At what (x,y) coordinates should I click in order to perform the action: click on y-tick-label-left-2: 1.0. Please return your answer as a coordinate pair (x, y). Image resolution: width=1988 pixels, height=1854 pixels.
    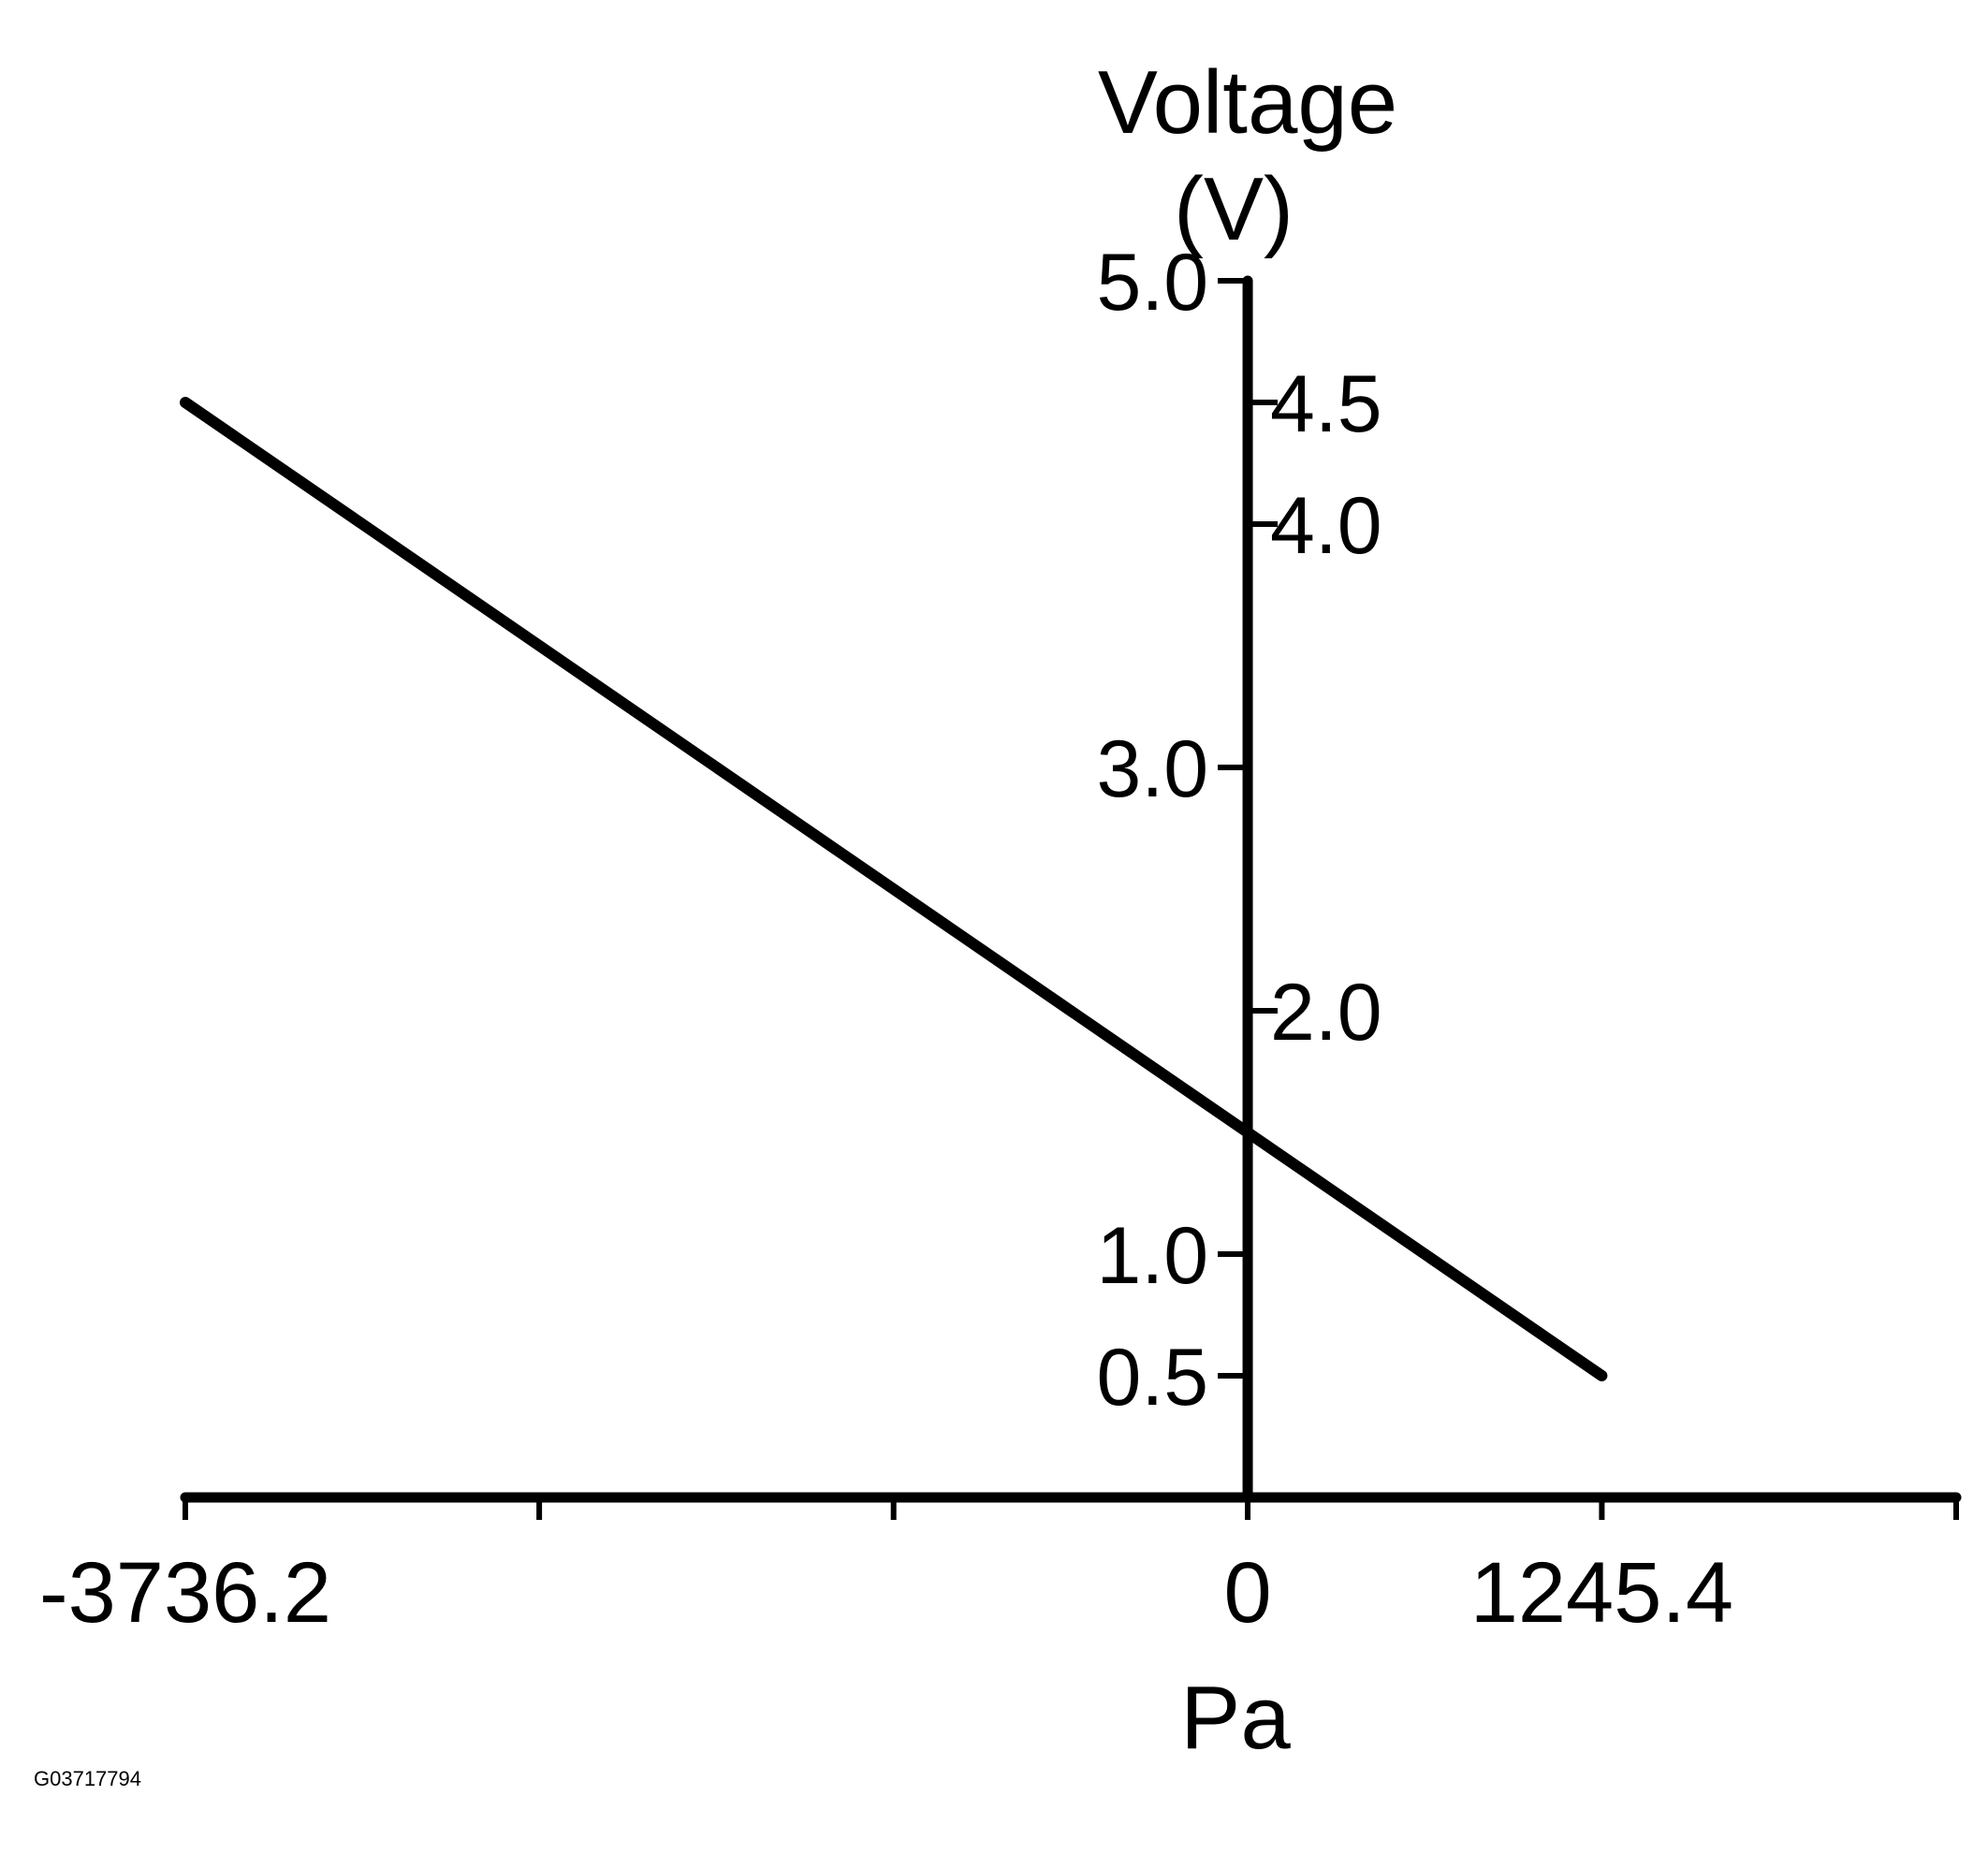
    Looking at the image, I should click on (1152, 1256).